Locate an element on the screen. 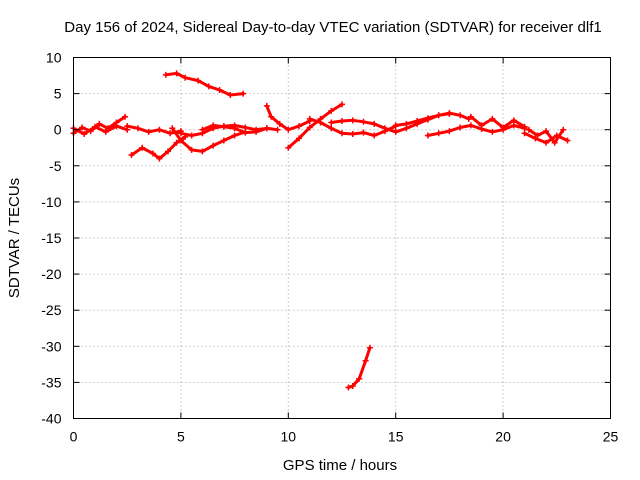 The image size is (640, 480). y-tick-label: -40 is located at coordinates (51, 419).